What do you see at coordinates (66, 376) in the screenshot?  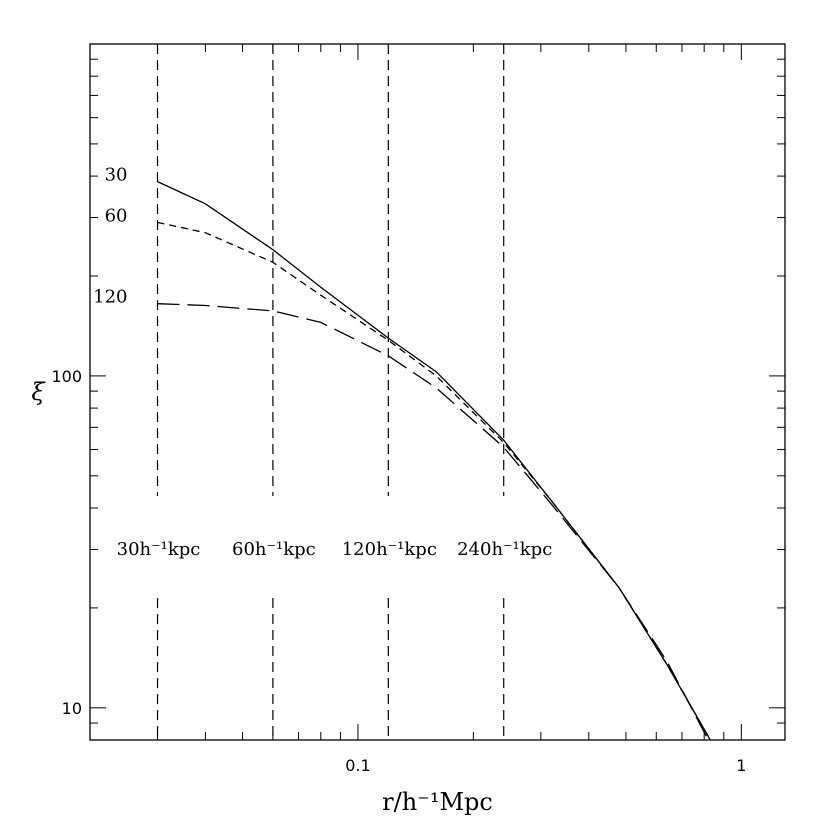 I see `y-tick-label: 100` at bounding box center [66, 376].